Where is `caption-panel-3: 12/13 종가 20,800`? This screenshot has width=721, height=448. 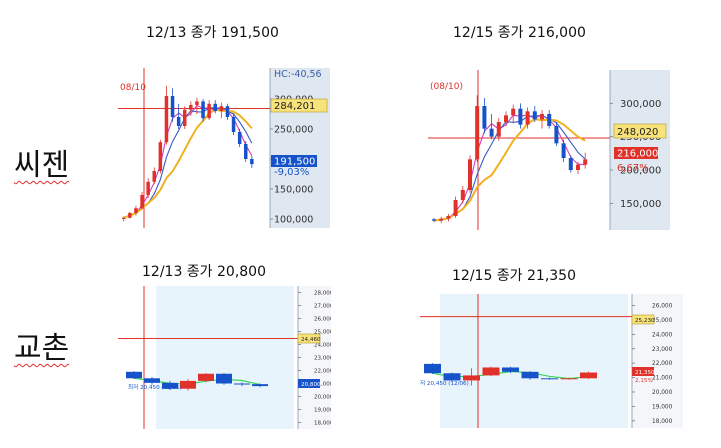
caption-panel-3: 12/13 종가 20,800 is located at coordinates (204, 272).